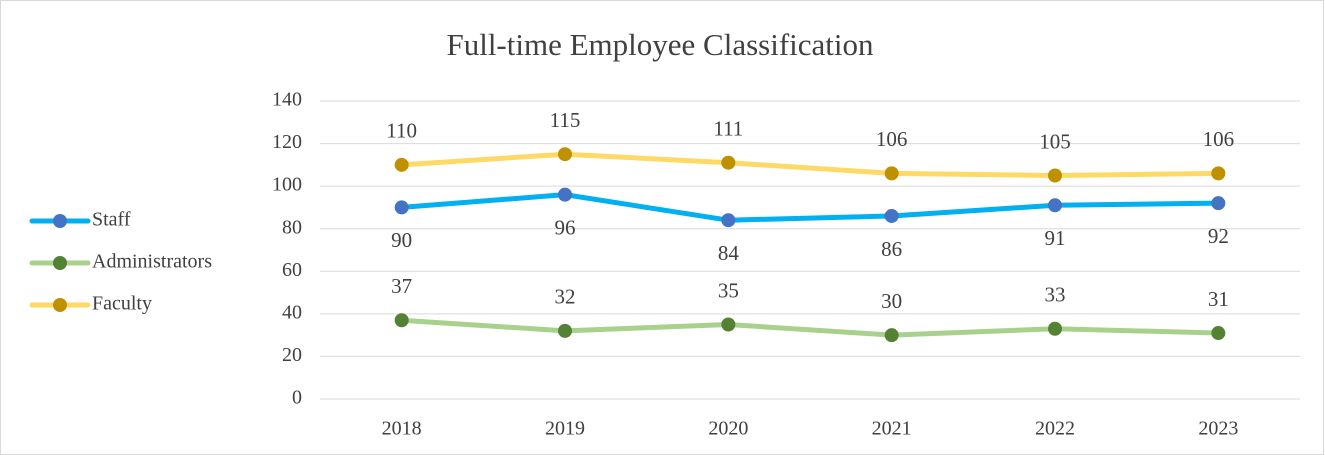  Describe the element at coordinates (1055, 295) in the screenshot. I see `data-label: 33` at that location.